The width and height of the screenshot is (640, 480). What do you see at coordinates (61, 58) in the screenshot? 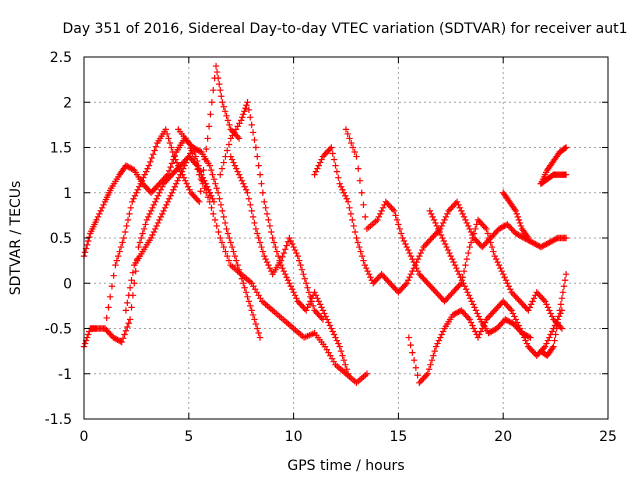
I see `y-tick-label: 2.5` at bounding box center [61, 58].